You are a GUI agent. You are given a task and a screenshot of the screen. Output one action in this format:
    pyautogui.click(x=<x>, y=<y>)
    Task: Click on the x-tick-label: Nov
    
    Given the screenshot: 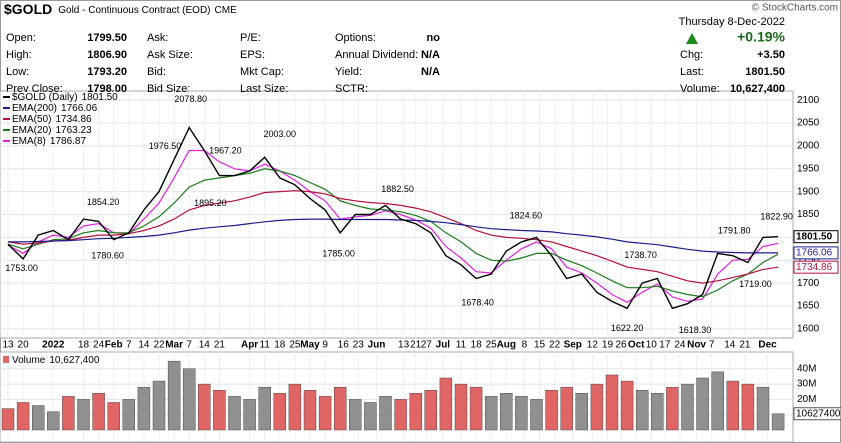 What is the action you would take?
    pyautogui.click(x=696, y=345)
    